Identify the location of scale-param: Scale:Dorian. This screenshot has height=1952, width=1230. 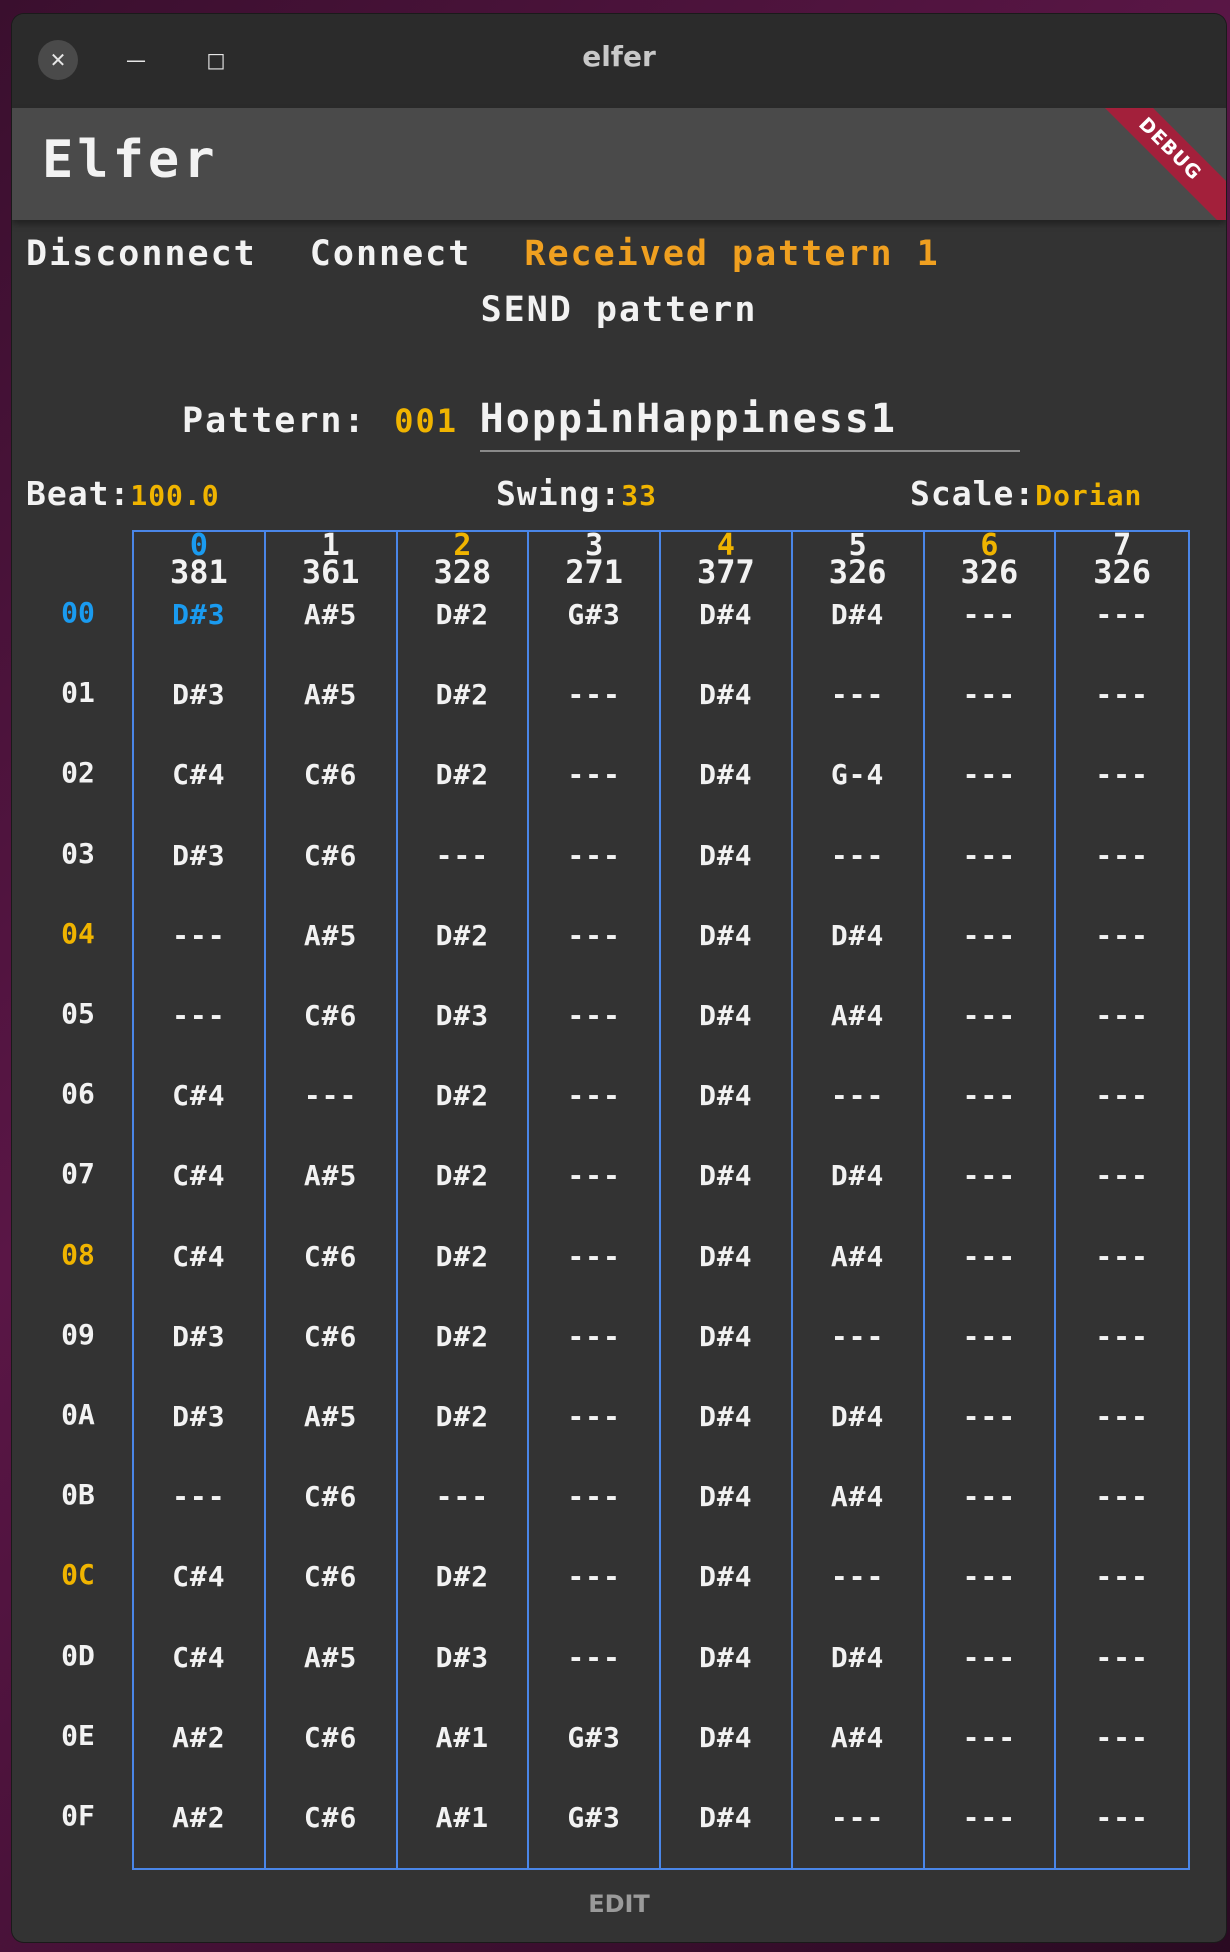
(1026, 493).